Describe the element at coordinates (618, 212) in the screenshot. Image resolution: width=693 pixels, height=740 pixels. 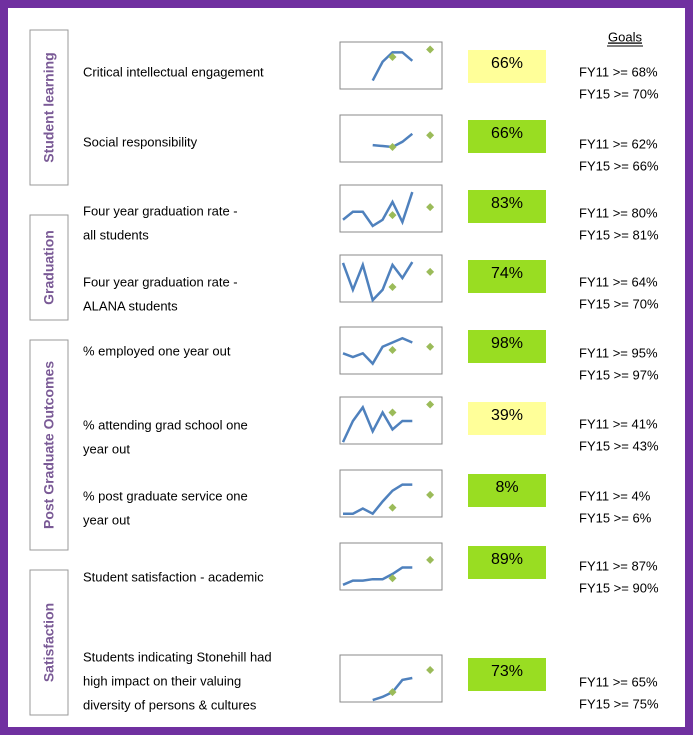
I see `goal-text: FY11 >= 80%` at that location.